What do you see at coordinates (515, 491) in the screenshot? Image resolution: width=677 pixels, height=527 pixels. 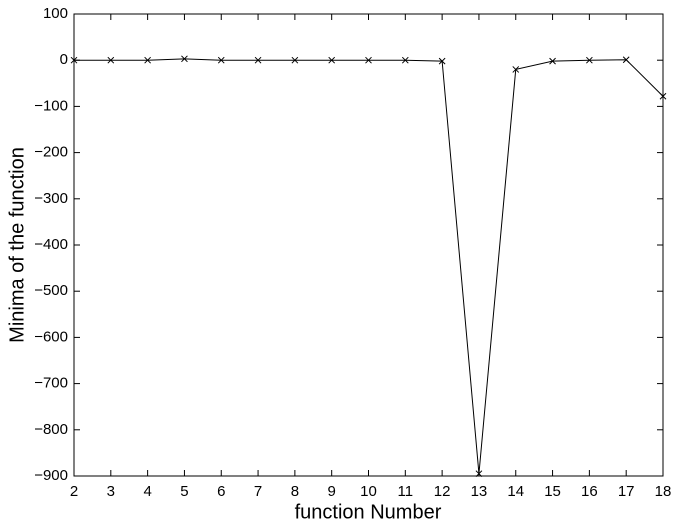 I see `x-tick-label: 14` at bounding box center [515, 491].